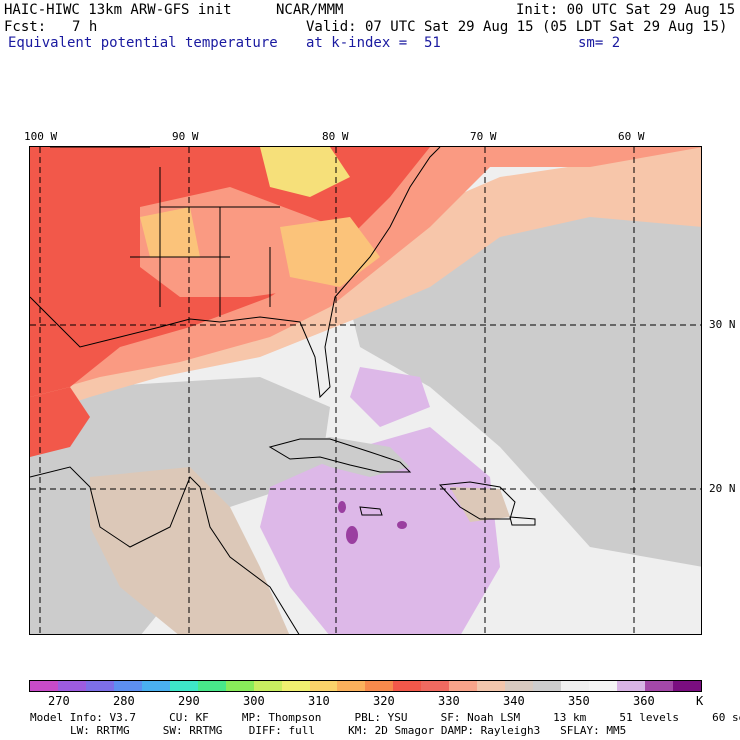 This screenshot has height=740, width=740. Describe the element at coordinates (41, 136) in the screenshot. I see `lon-label-100w: 100 W` at that location.